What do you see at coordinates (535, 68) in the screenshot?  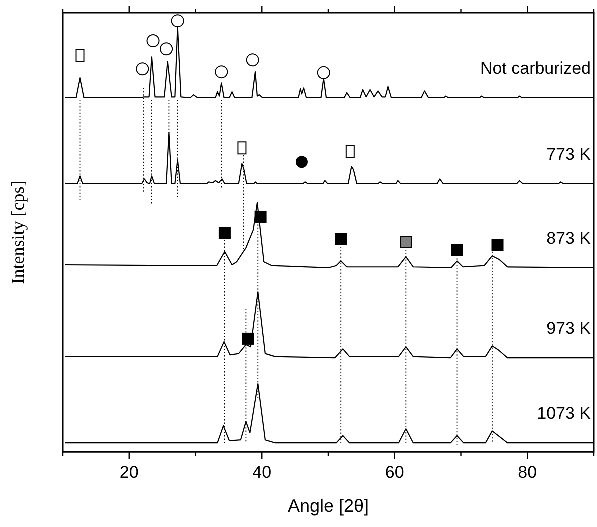 I see `annotation: Not carburized` at bounding box center [535, 68].